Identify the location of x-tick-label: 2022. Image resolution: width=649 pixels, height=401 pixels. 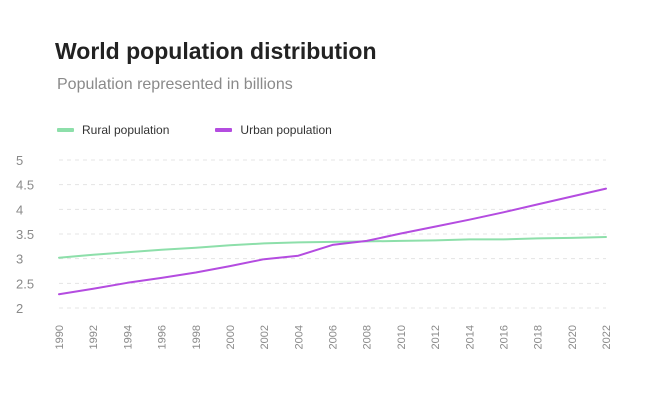
(607, 337).